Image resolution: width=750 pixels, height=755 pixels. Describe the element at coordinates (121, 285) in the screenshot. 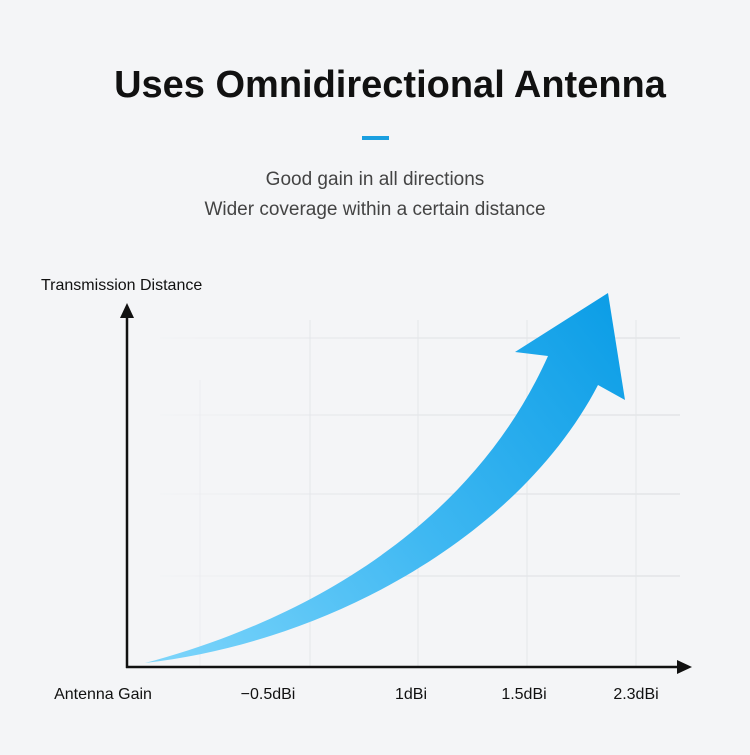

I see `y-axis-label: Transmission Distance` at that location.